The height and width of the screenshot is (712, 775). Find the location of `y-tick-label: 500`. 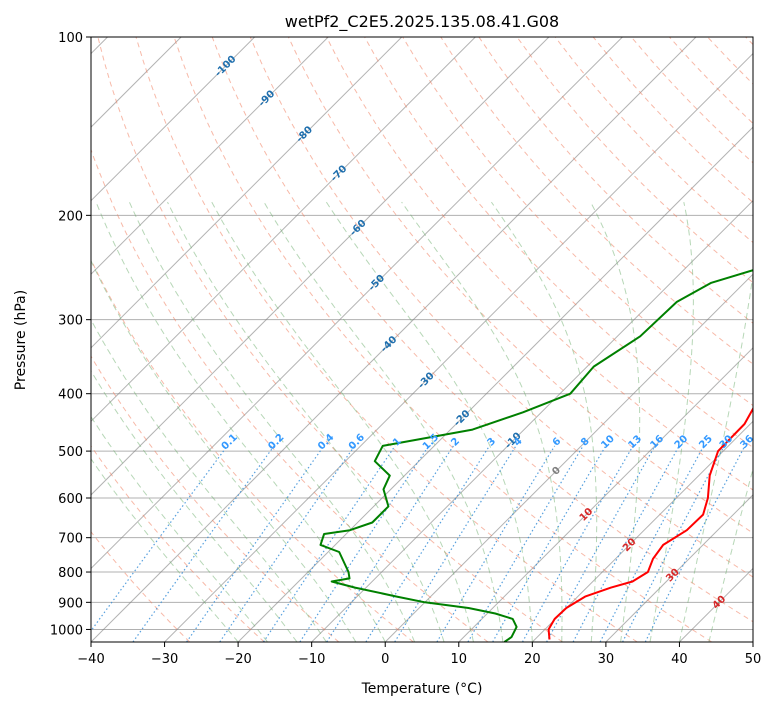

y-tick-label: 500 is located at coordinates (70, 452).